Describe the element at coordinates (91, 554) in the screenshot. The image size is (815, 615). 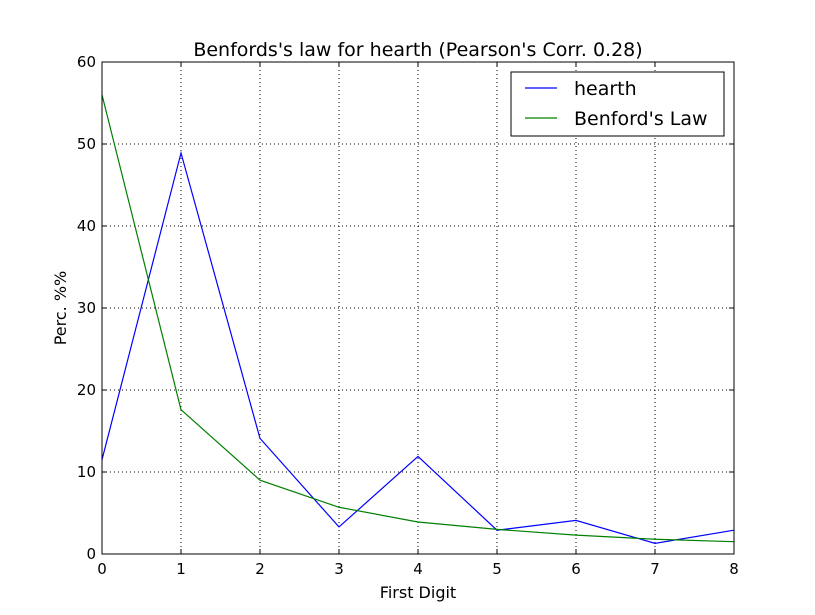
I see `y-tick-label: 0` at that location.